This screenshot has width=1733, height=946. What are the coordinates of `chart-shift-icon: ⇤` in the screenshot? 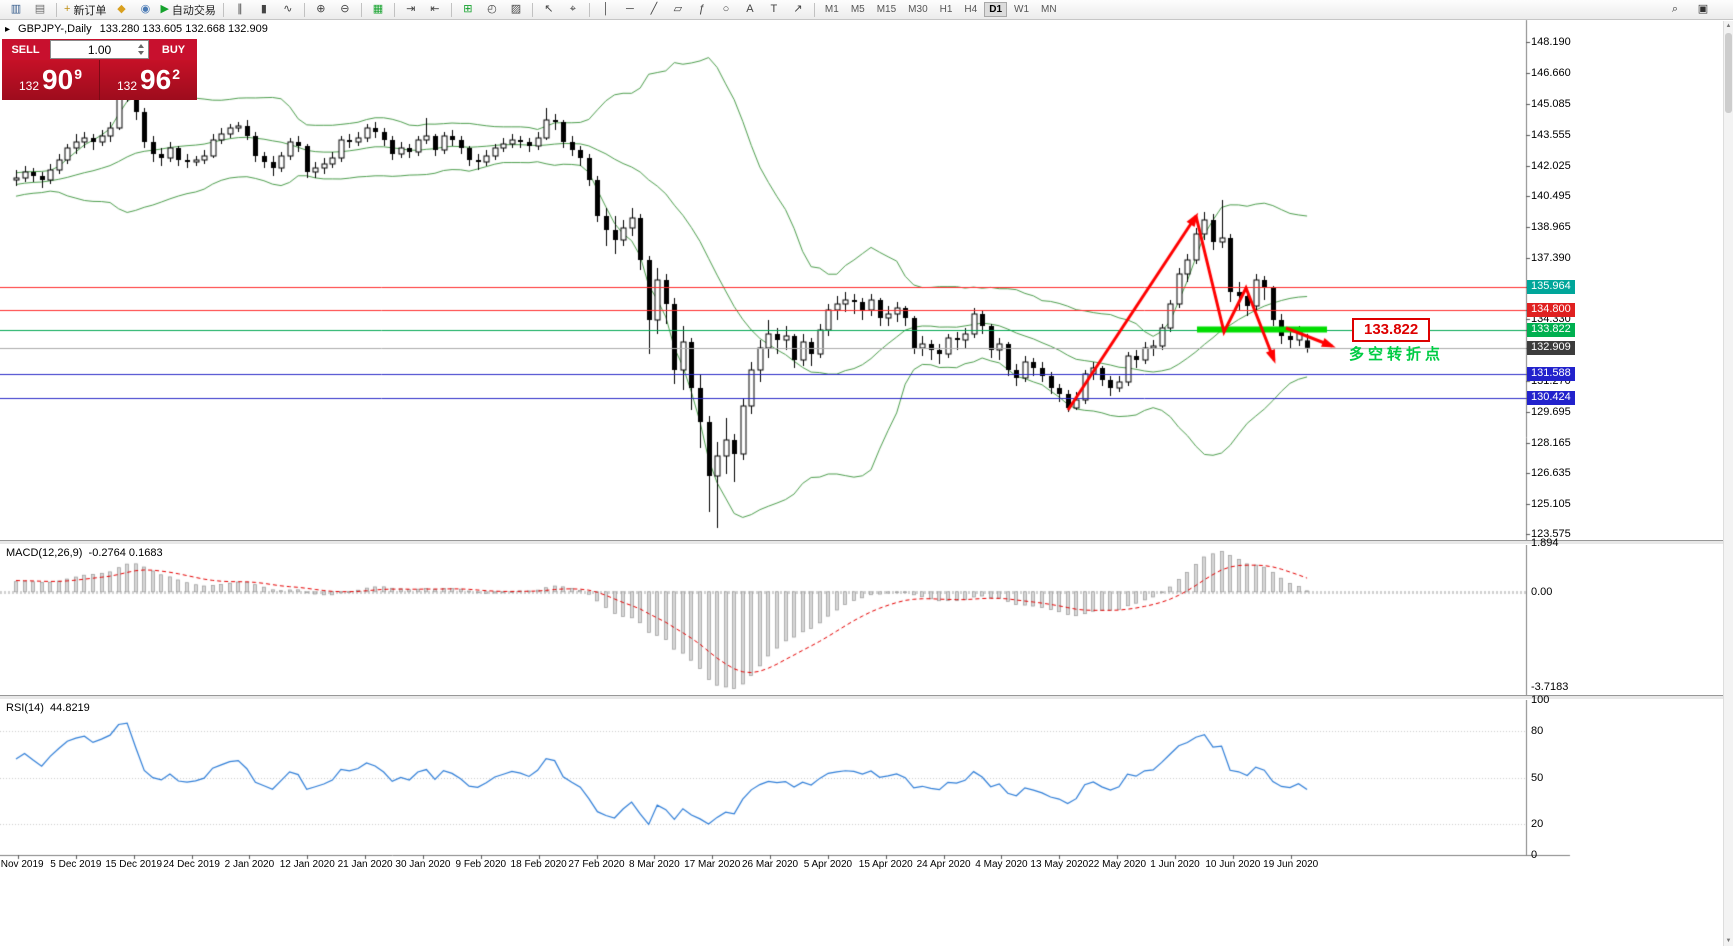 It's located at (435, 9).